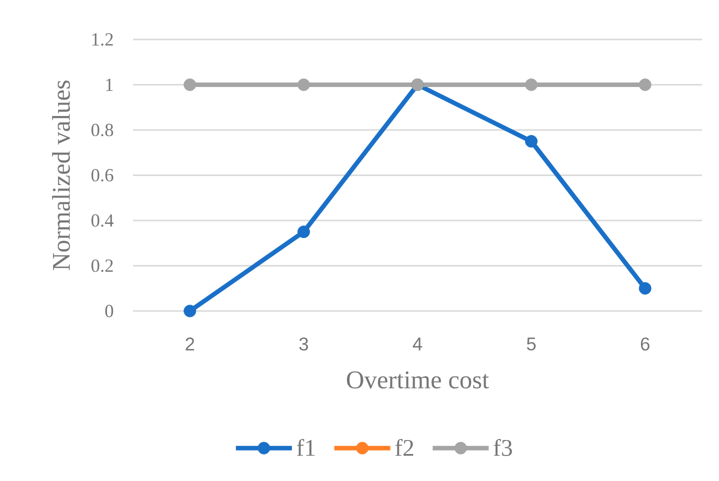 Image resolution: width=719 pixels, height=481 pixels. What do you see at coordinates (109, 311) in the screenshot?
I see `y-tick-label: 0` at bounding box center [109, 311].